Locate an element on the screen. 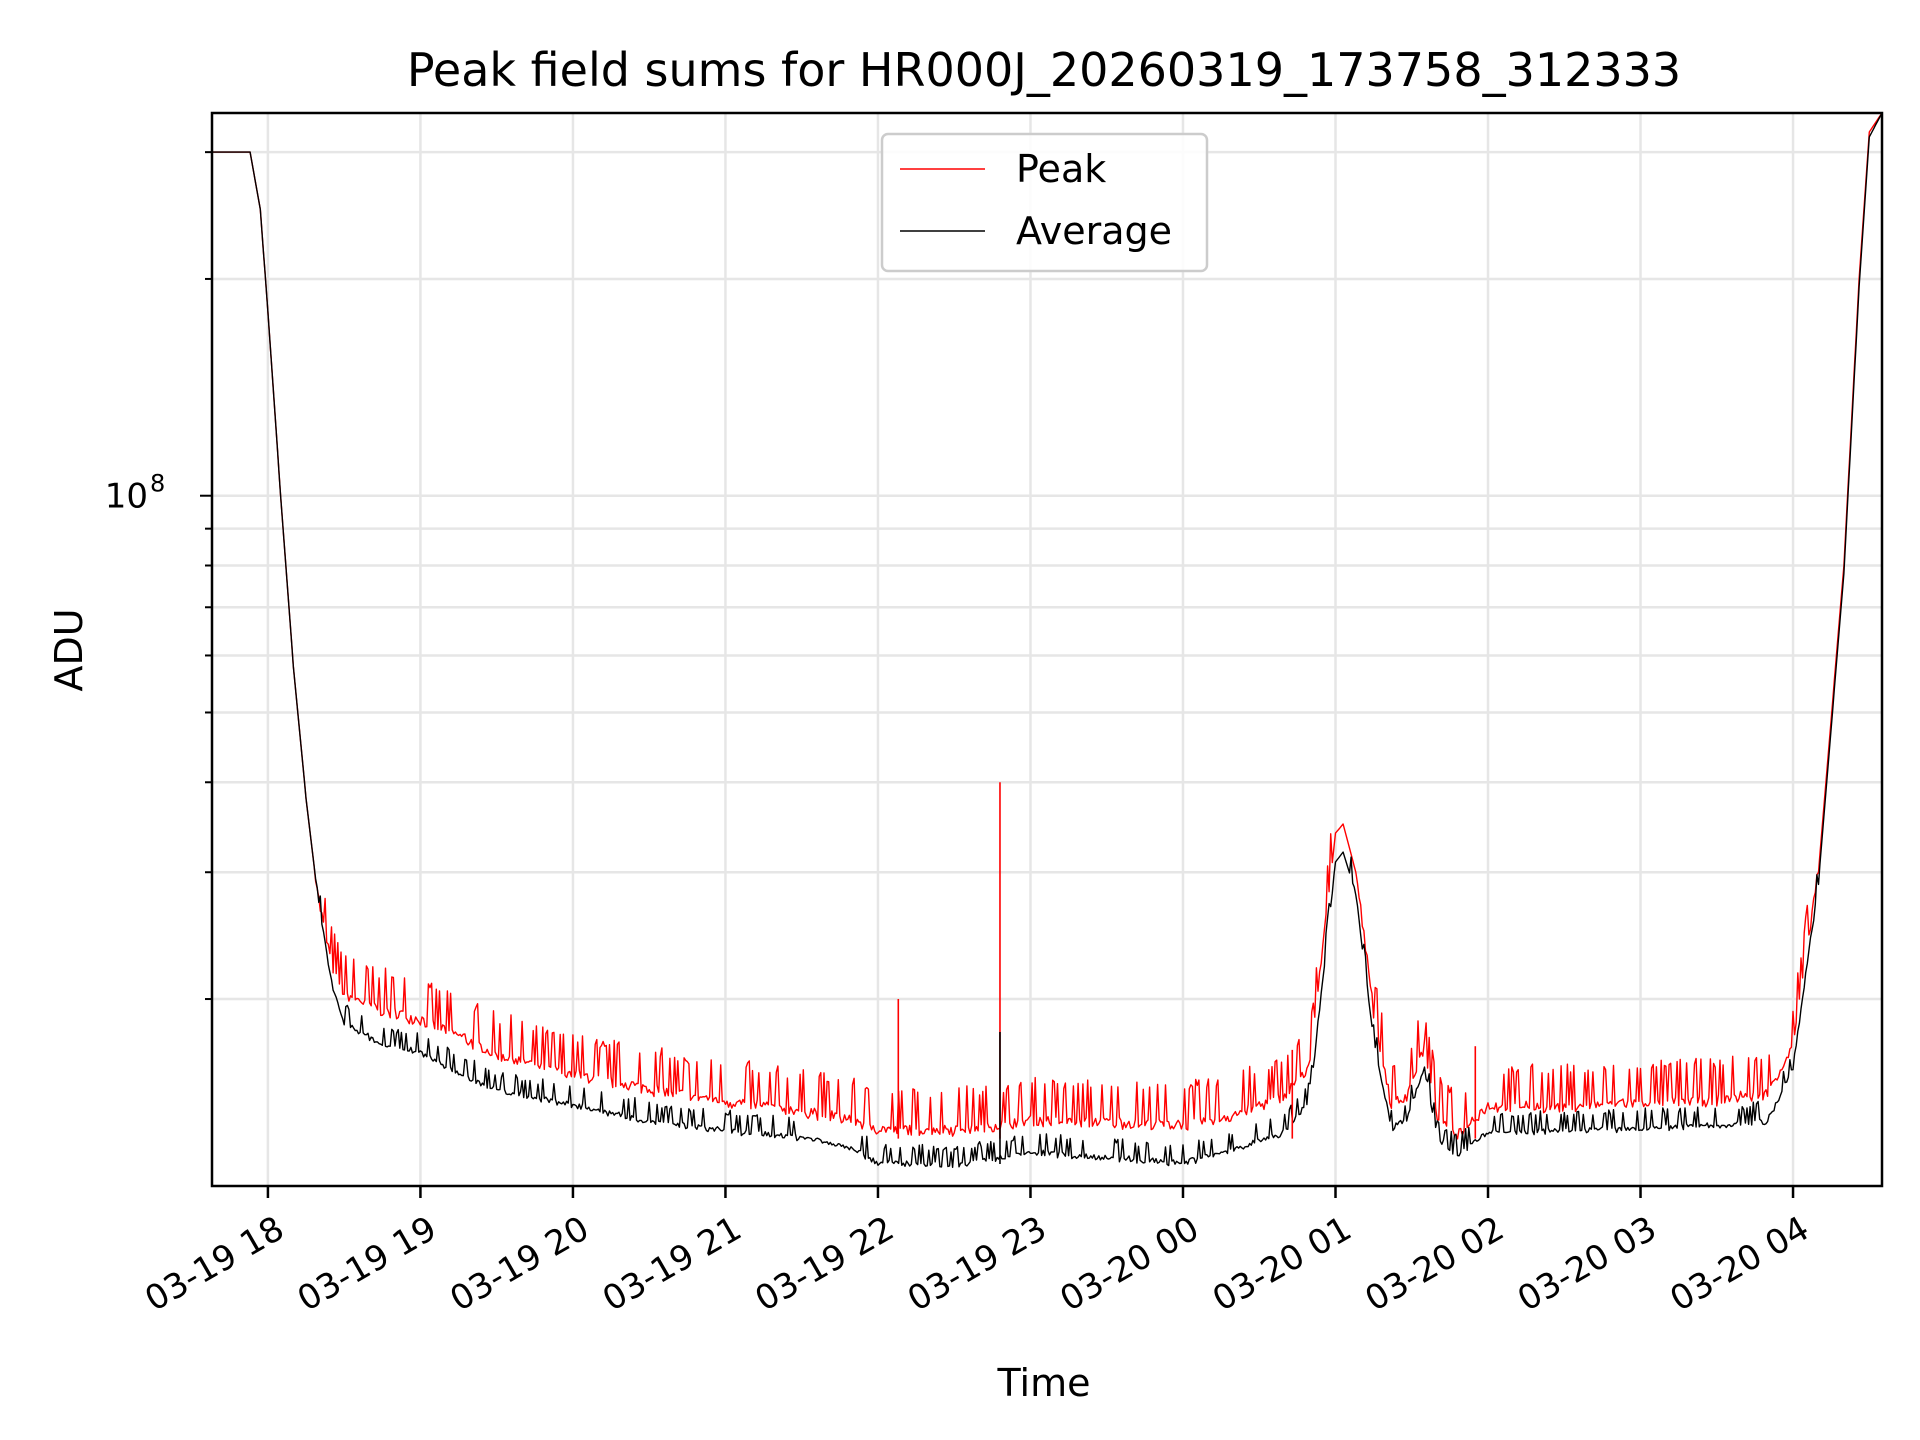 Image resolution: width=1920 pixels, height=1440 pixels. x-axis-label: Time is located at coordinates (1044, 1383).